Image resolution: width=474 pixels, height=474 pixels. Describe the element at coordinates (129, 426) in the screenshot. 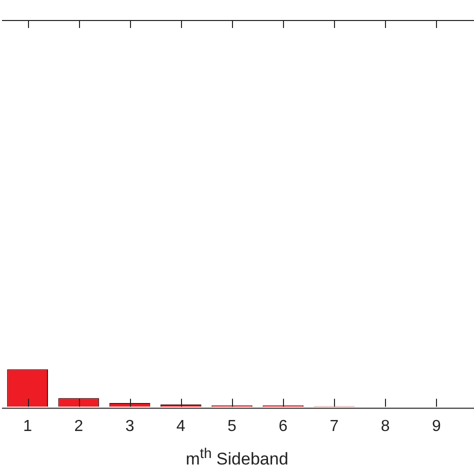

I see `x-tick-label: 3` at that location.